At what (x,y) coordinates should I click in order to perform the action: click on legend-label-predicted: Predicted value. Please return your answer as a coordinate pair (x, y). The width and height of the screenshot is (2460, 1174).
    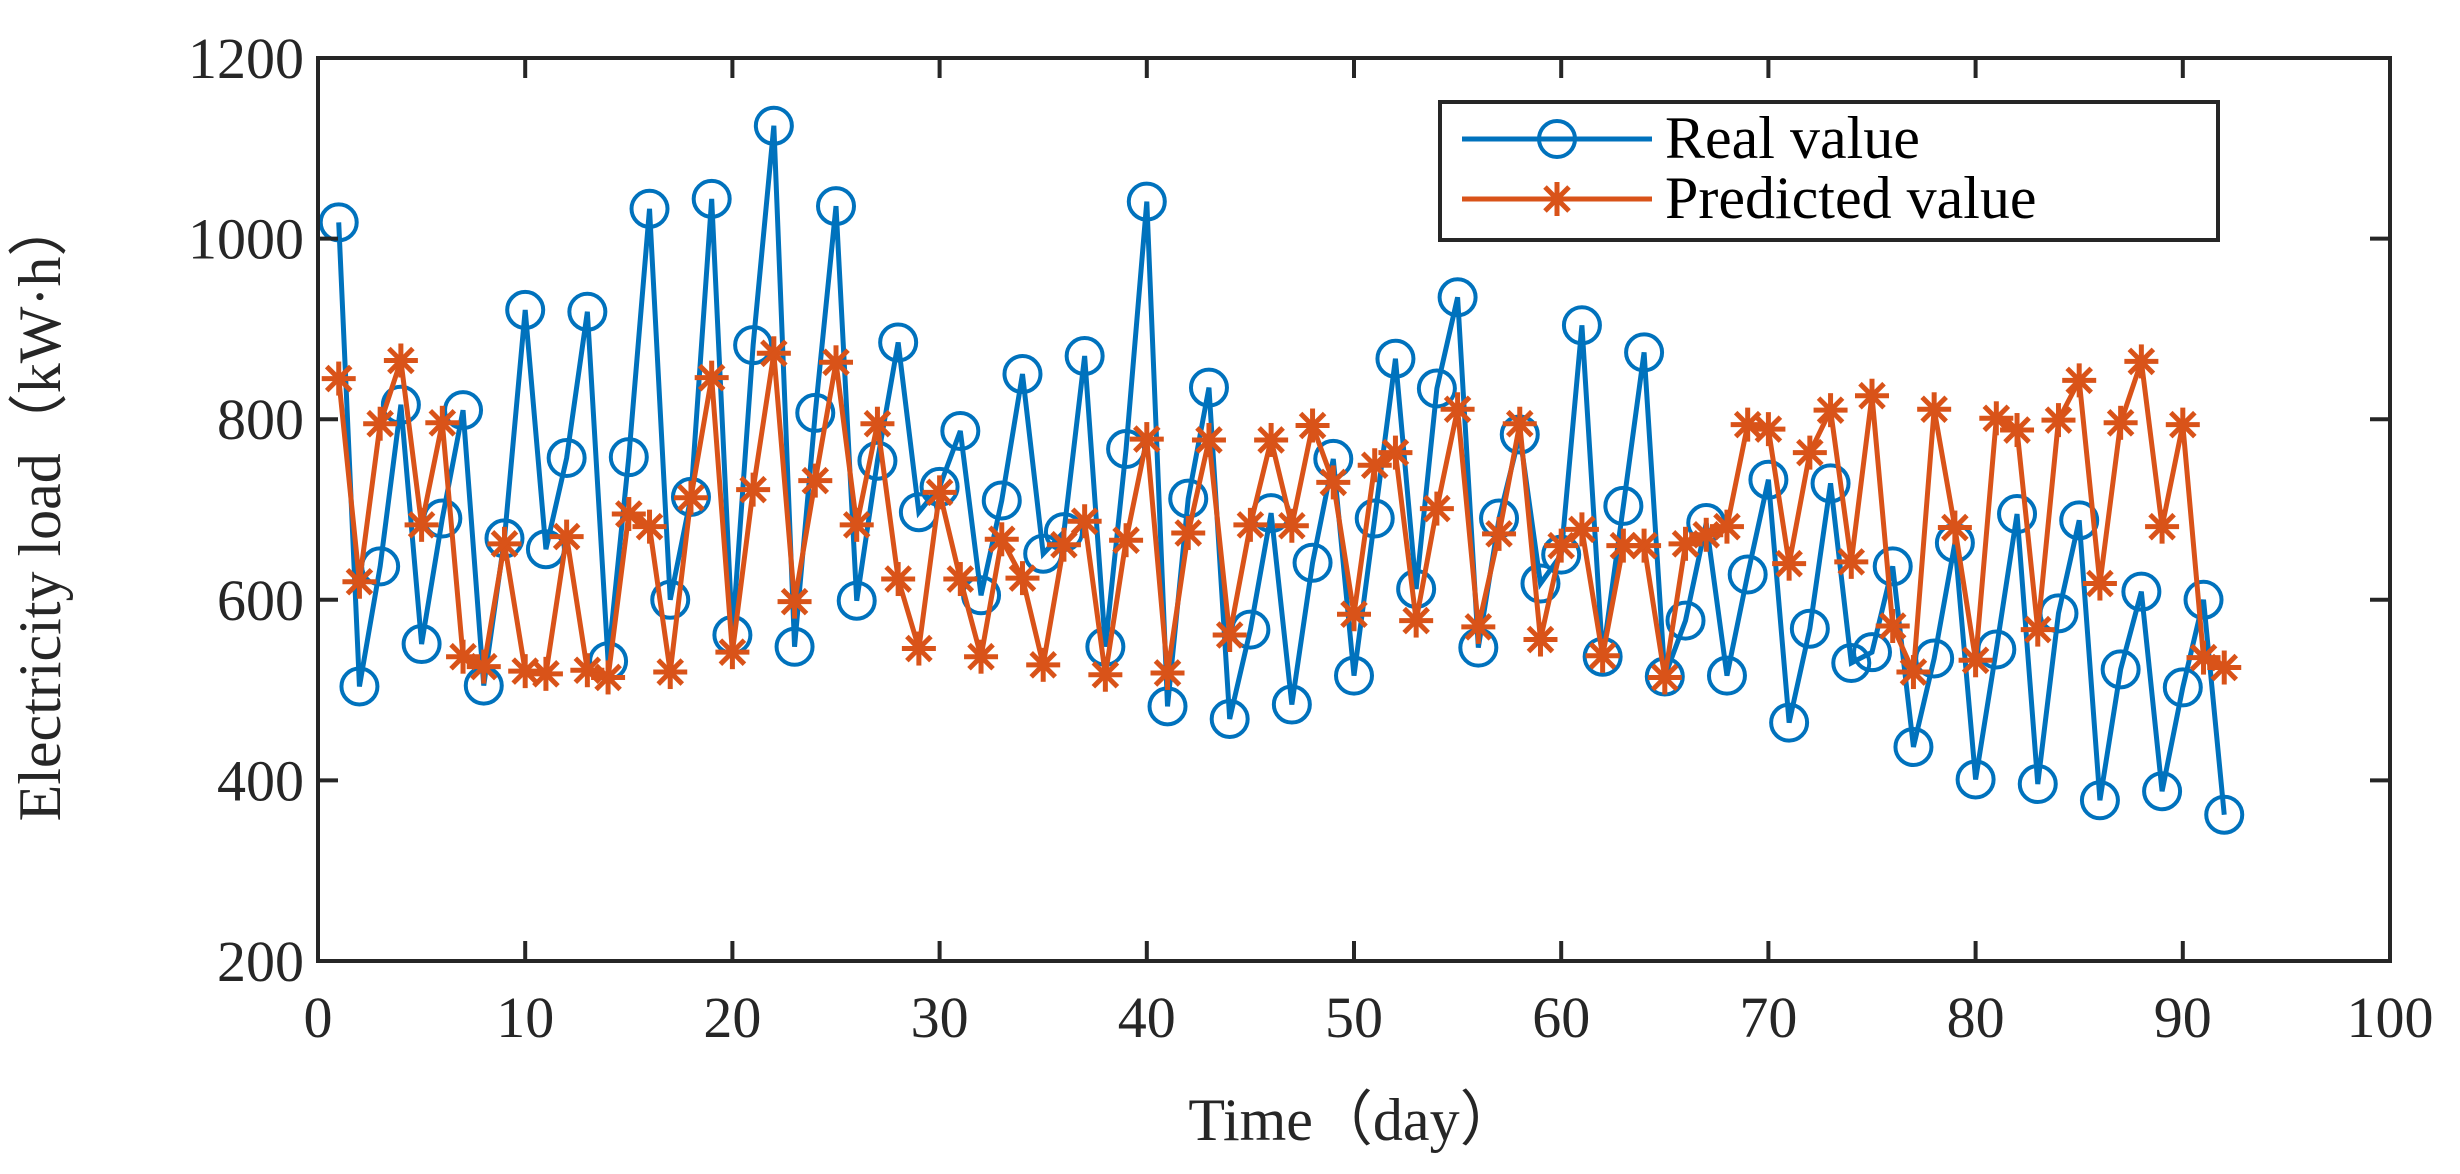
    Looking at the image, I should click on (1851, 198).